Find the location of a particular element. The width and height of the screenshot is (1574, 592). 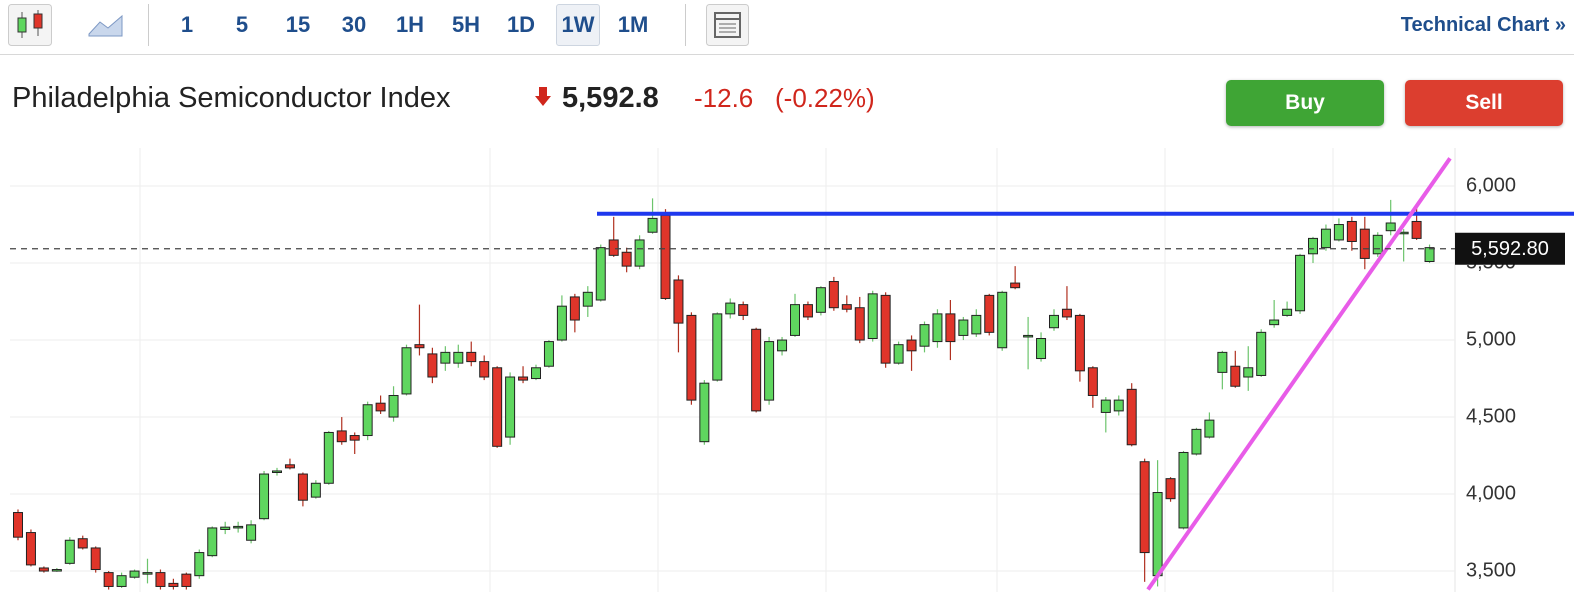

toolbar-border is located at coordinates (787, 54).